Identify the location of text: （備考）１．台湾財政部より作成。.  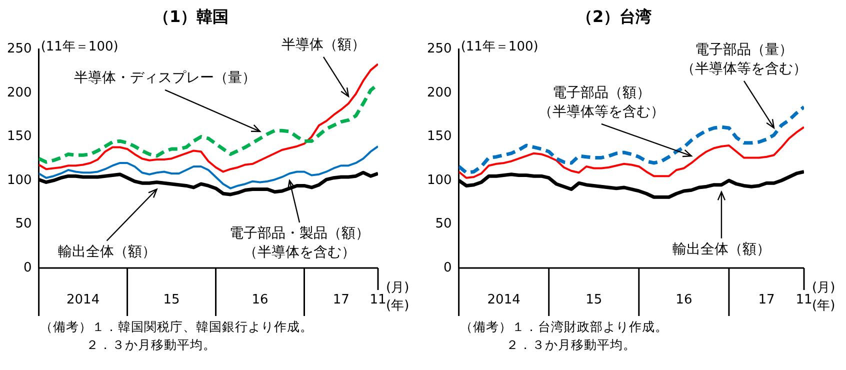
(564, 327).